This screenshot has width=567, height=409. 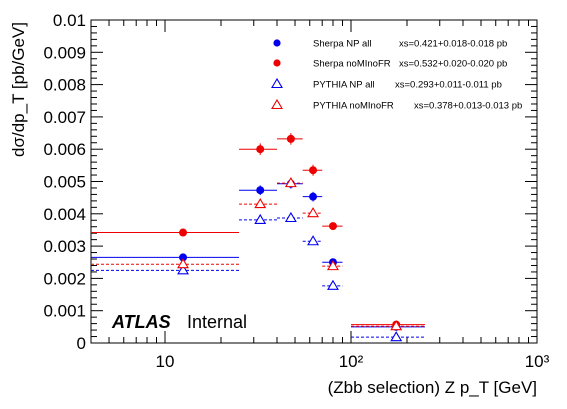 What do you see at coordinates (344, 85) in the screenshot?
I see `legend-series-name: PYTHIA NP all` at bounding box center [344, 85].